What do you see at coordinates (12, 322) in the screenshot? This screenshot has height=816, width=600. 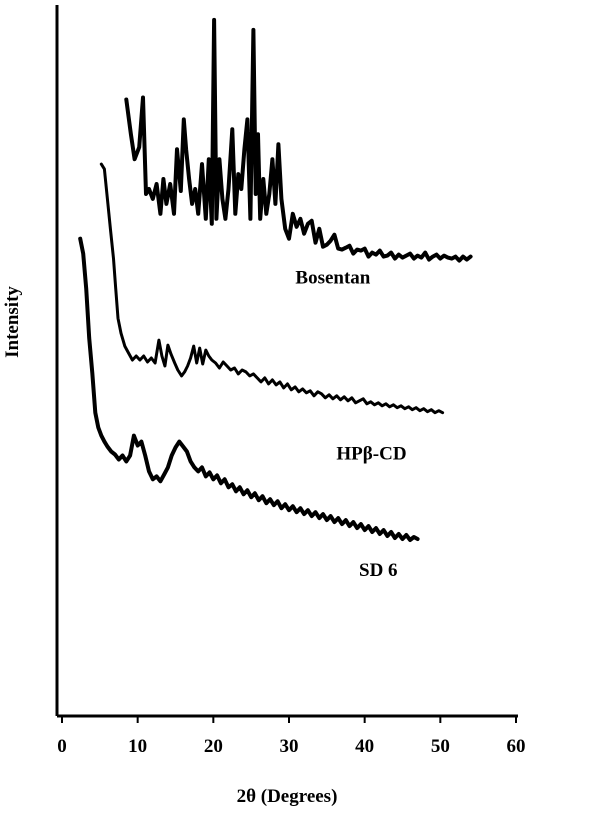 I see `y-axis-title: Intensity` at bounding box center [12, 322].